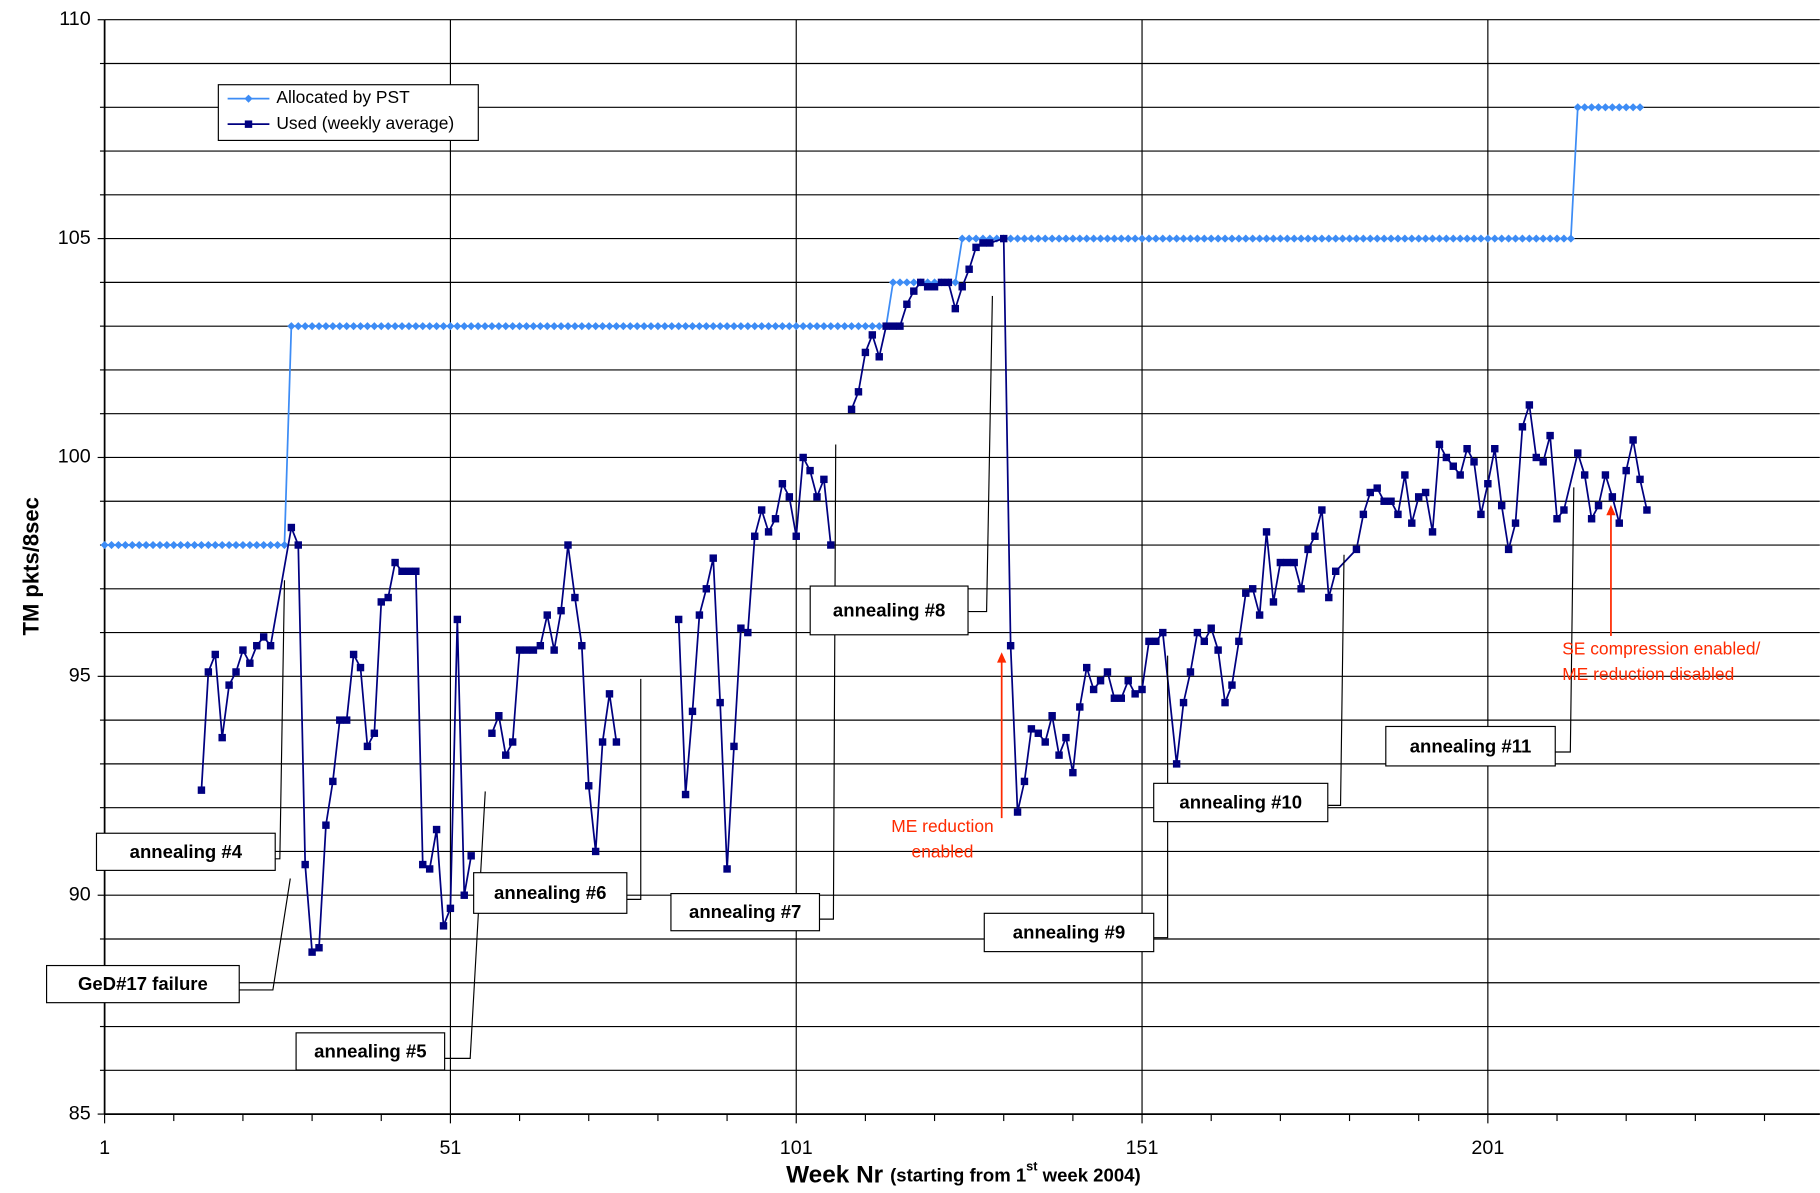 Image resolution: width=1820 pixels, height=1193 pixels. Describe the element at coordinates (80, 676) in the screenshot. I see `y-tick-label: 95` at that location.